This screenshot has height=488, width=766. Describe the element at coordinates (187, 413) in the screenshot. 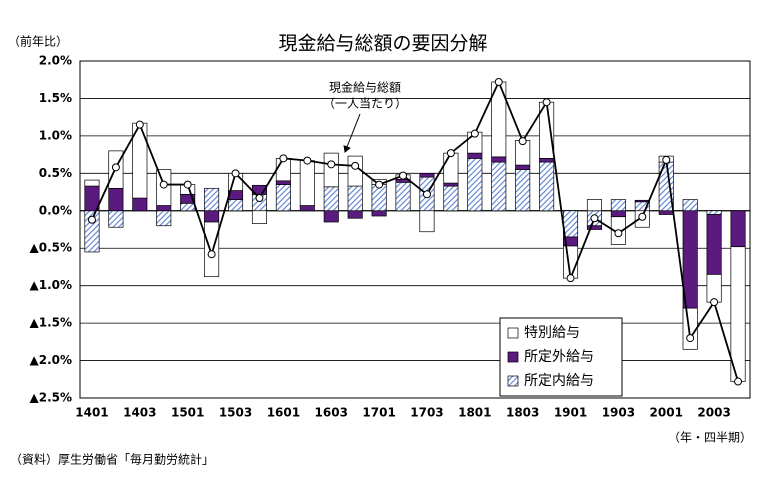

I see `x-tick-label: 1501` at that location.